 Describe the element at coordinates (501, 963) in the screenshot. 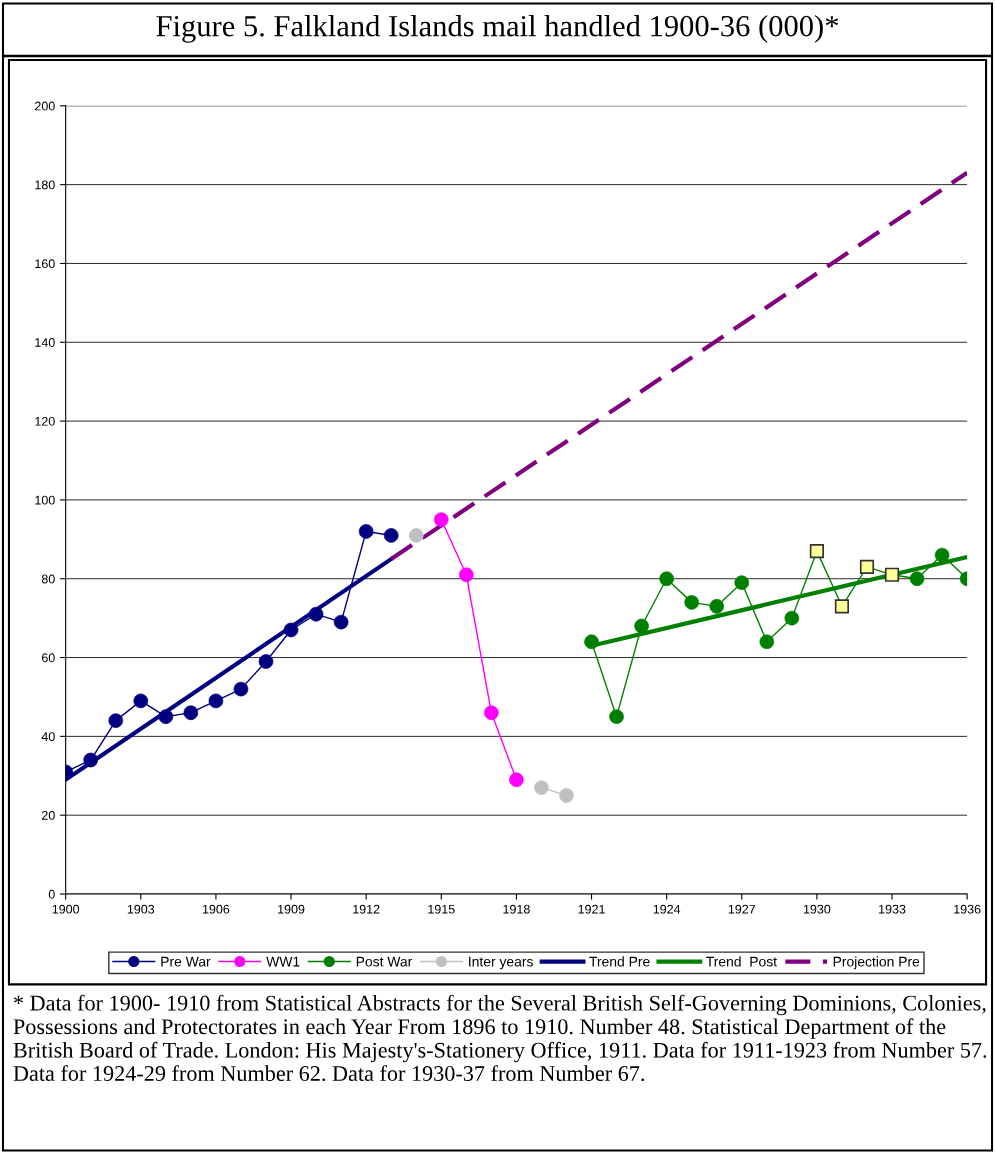

I see `legend-label: Inter years` at that location.